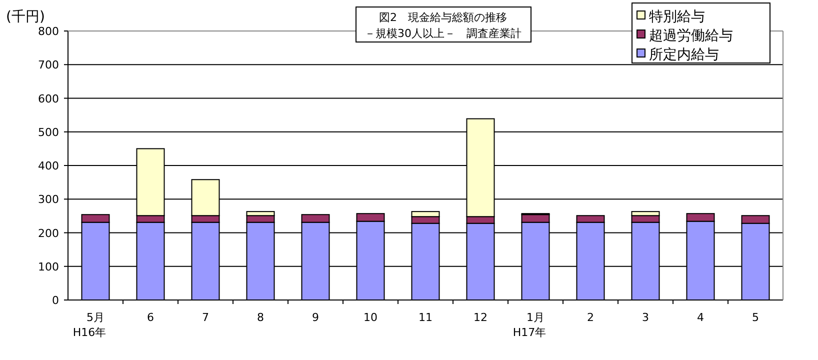 The height and width of the screenshot is (360, 818). What do you see at coordinates (95, 317) in the screenshot?
I see `xtick: 5月` at bounding box center [95, 317].